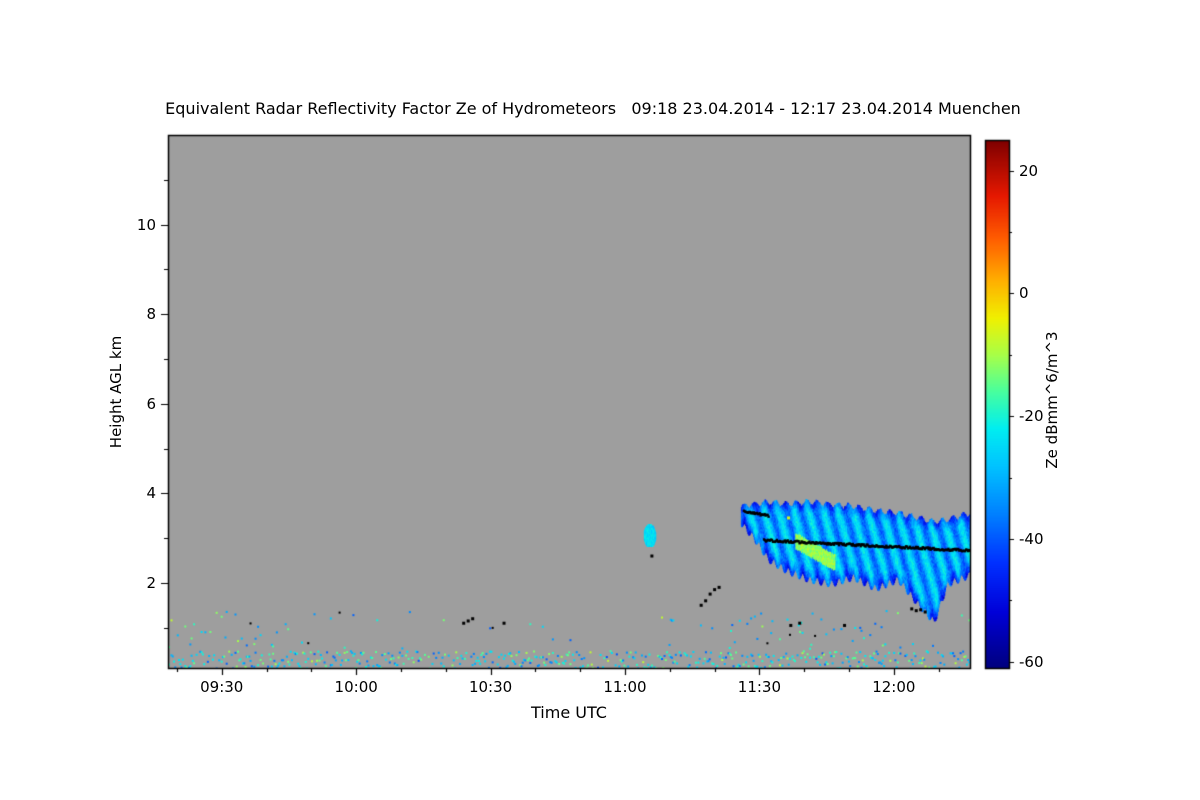 This screenshot has width=1200, height=800. I want to click on colorbar-tick-label: -60, so click(1031, 661).